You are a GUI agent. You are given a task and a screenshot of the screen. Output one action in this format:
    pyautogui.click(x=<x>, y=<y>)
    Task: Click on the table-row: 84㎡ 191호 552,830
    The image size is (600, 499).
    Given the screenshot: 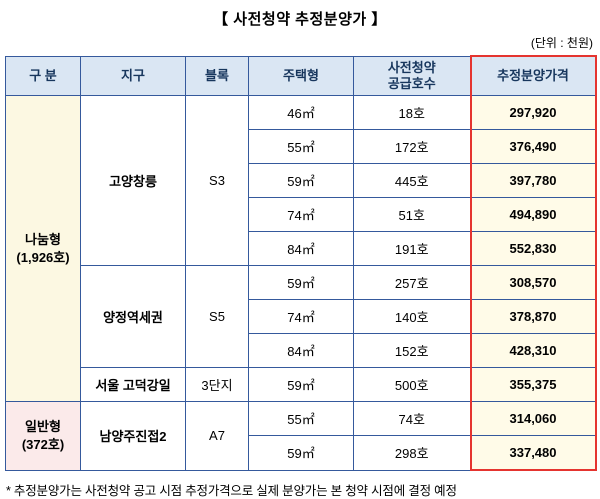 What is the action you would take?
    pyautogui.click(x=301, y=248)
    